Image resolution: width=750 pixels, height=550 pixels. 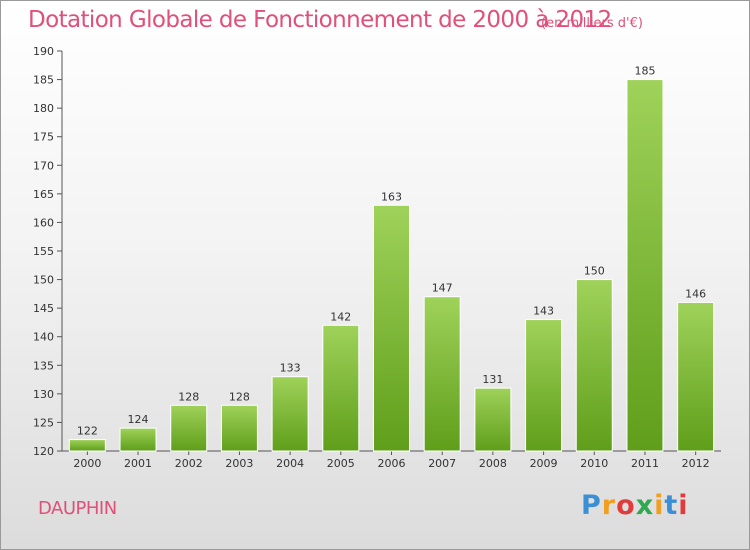 What do you see at coordinates (626, 505) in the screenshot?
I see `logo-letter: o` at bounding box center [626, 505].